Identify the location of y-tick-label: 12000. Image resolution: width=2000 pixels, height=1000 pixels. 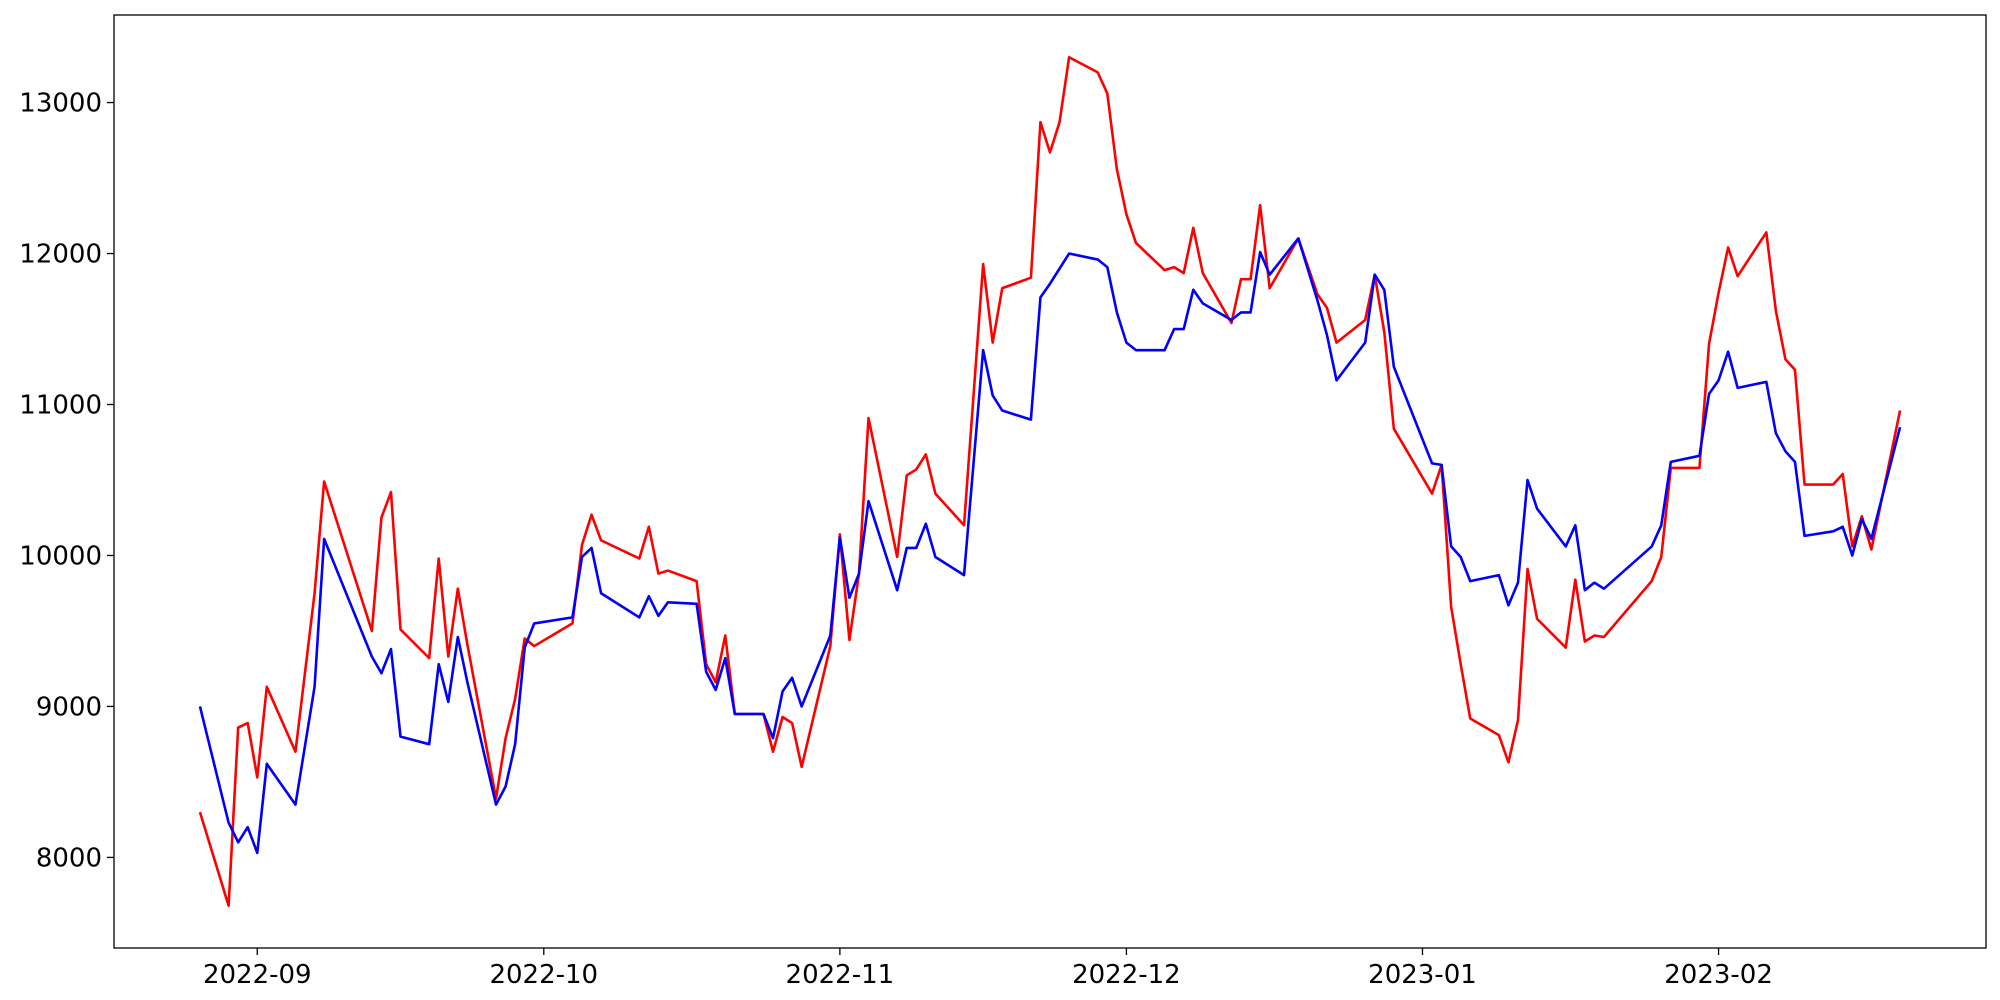
(60, 255).